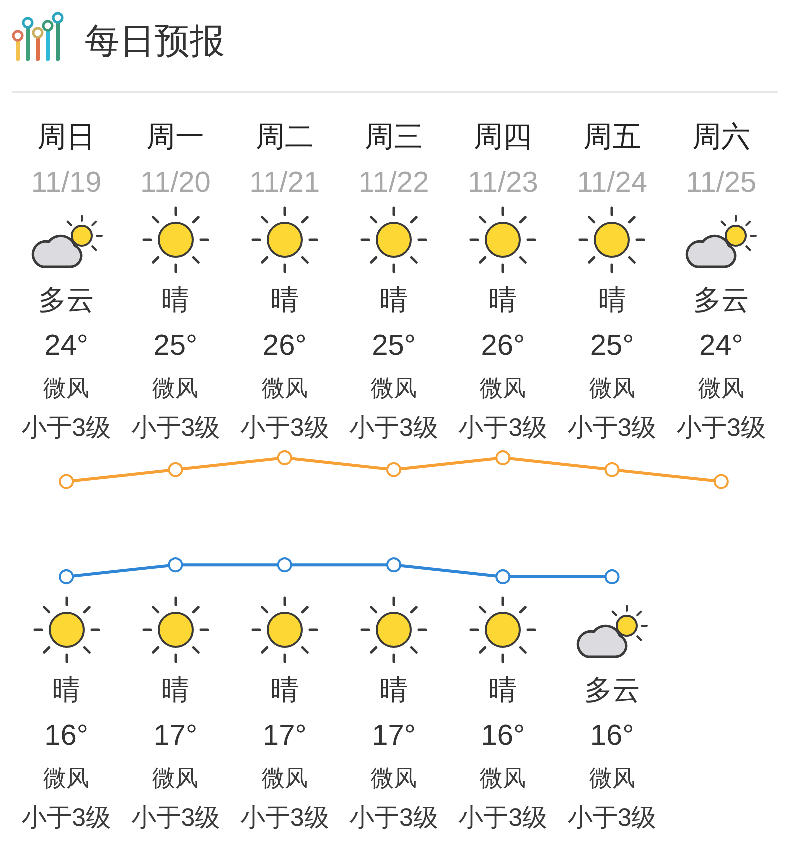  I want to click on text: 11/20, so click(175, 183).